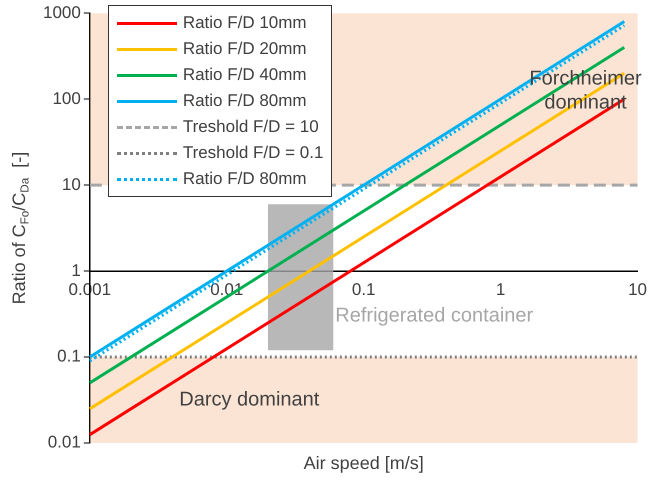 Image resolution: width=650 pixels, height=481 pixels. What do you see at coordinates (76, 270) in the screenshot?
I see `y-tick-label: 1` at bounding box center [76, 270].